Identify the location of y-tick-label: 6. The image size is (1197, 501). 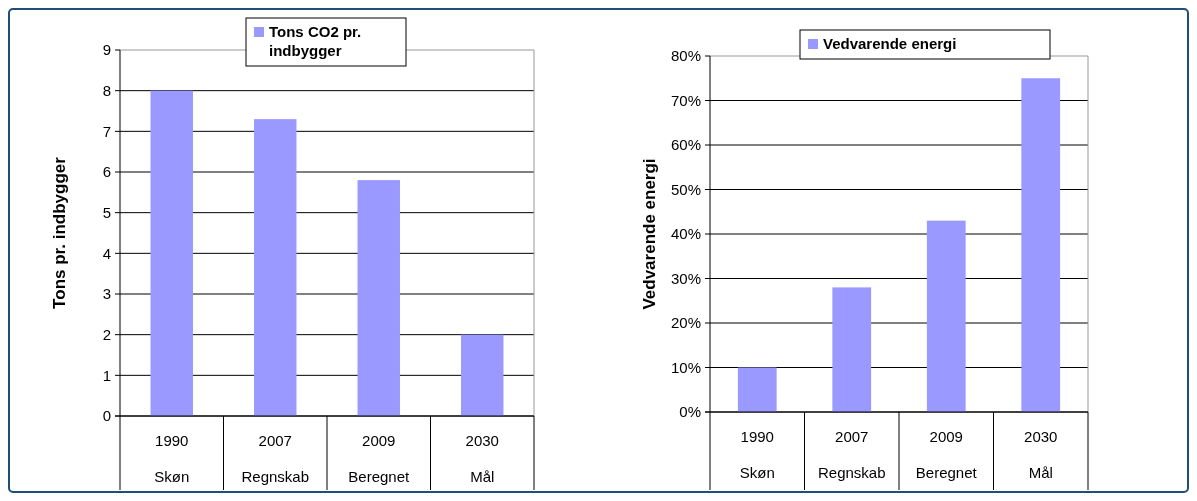
(106, 172).